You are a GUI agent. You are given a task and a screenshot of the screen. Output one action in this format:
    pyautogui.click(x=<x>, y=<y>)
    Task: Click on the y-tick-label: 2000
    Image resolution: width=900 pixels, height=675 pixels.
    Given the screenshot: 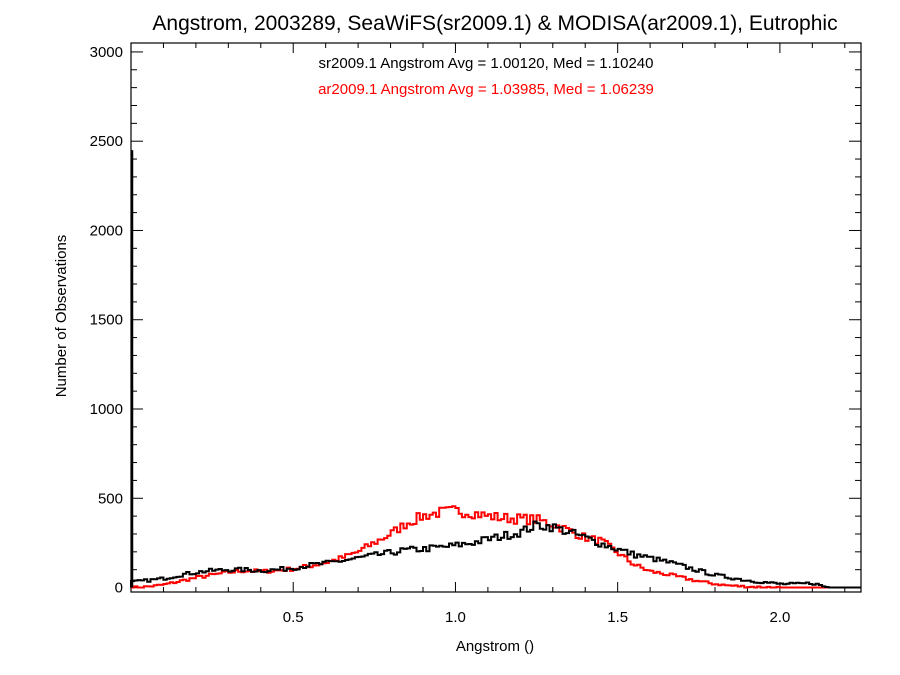 What is the action you would take?
    pyautogui.click(x=106, y=230)
    